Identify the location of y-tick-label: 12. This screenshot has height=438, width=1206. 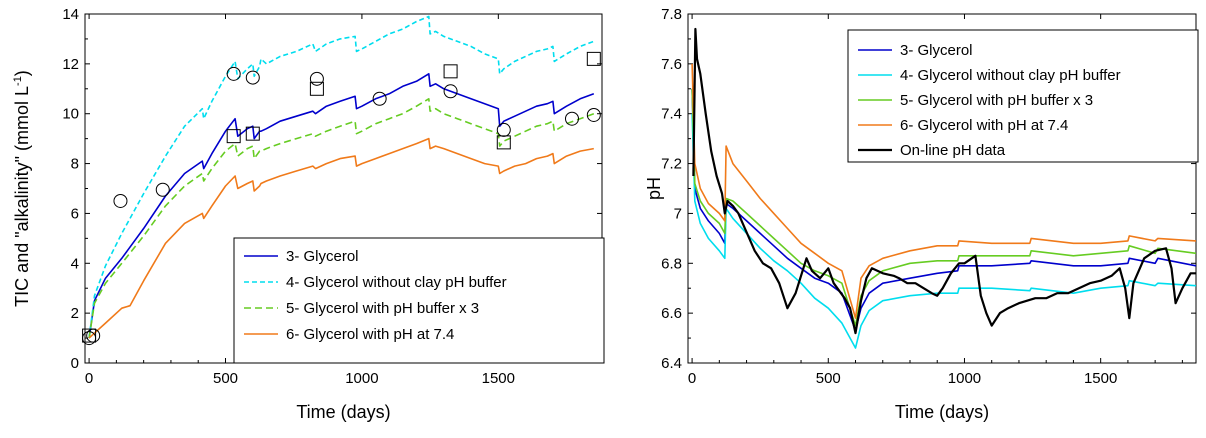
(70, 64).